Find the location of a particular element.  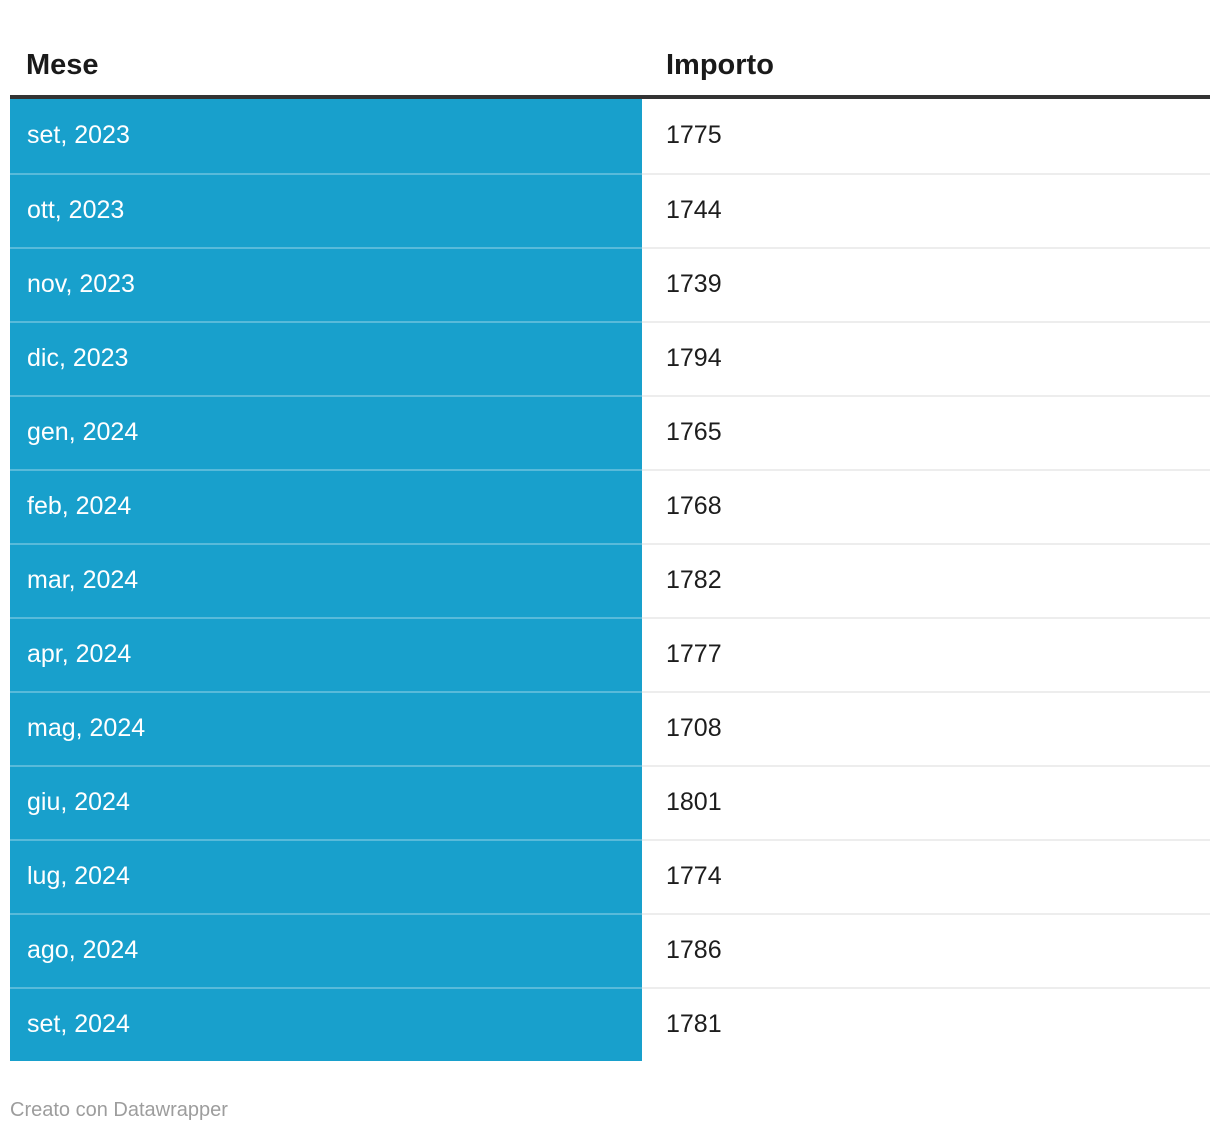

cell-month: nov, 2023 is located at coordinates (326, 284).